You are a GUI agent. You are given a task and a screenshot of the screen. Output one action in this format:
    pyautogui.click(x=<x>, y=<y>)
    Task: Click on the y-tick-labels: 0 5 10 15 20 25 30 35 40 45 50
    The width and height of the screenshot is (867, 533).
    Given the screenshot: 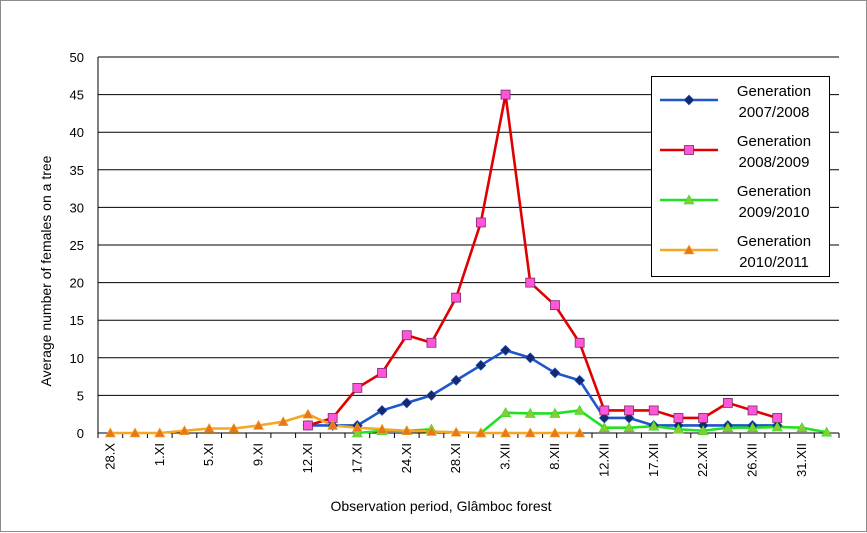 What is the action you would take?
    pyautogui.click(x=77, y=245)
    